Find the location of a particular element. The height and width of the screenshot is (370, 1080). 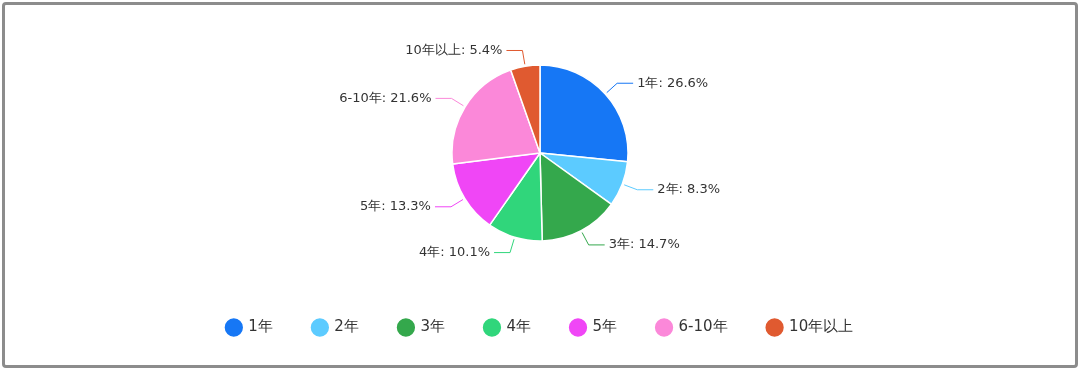

legend-label: 5年 is located at coordinates (605, 326).